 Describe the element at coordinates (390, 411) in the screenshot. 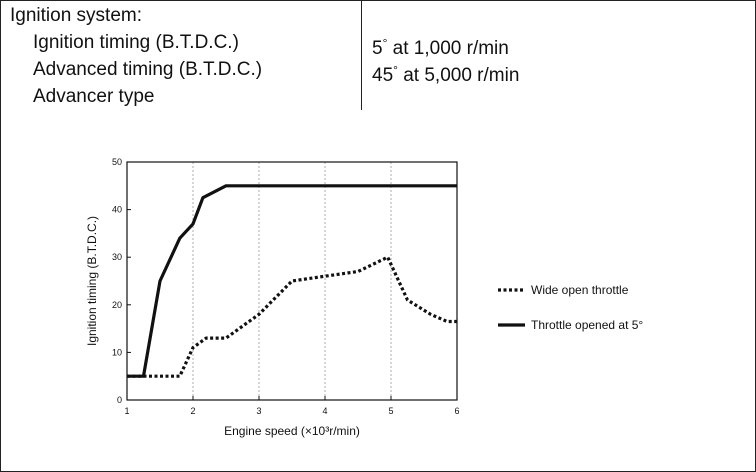

I see `x-tick-label: 5` at that location.